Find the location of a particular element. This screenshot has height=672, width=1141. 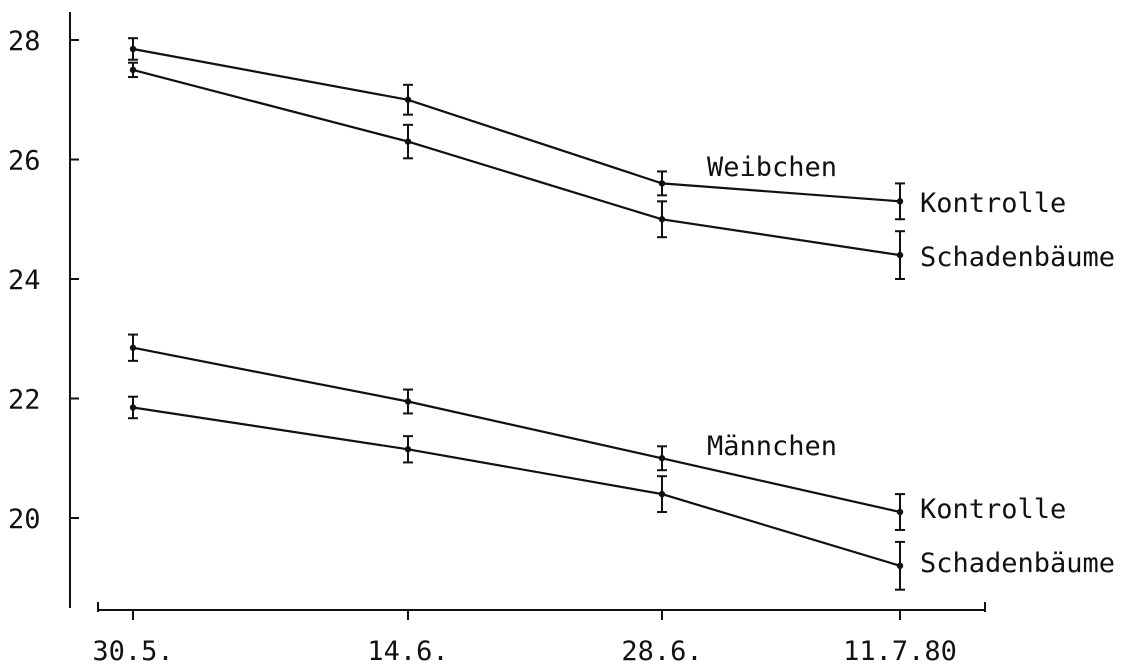

x-tick-label: 28.6. is located at coordinates (661, 651).